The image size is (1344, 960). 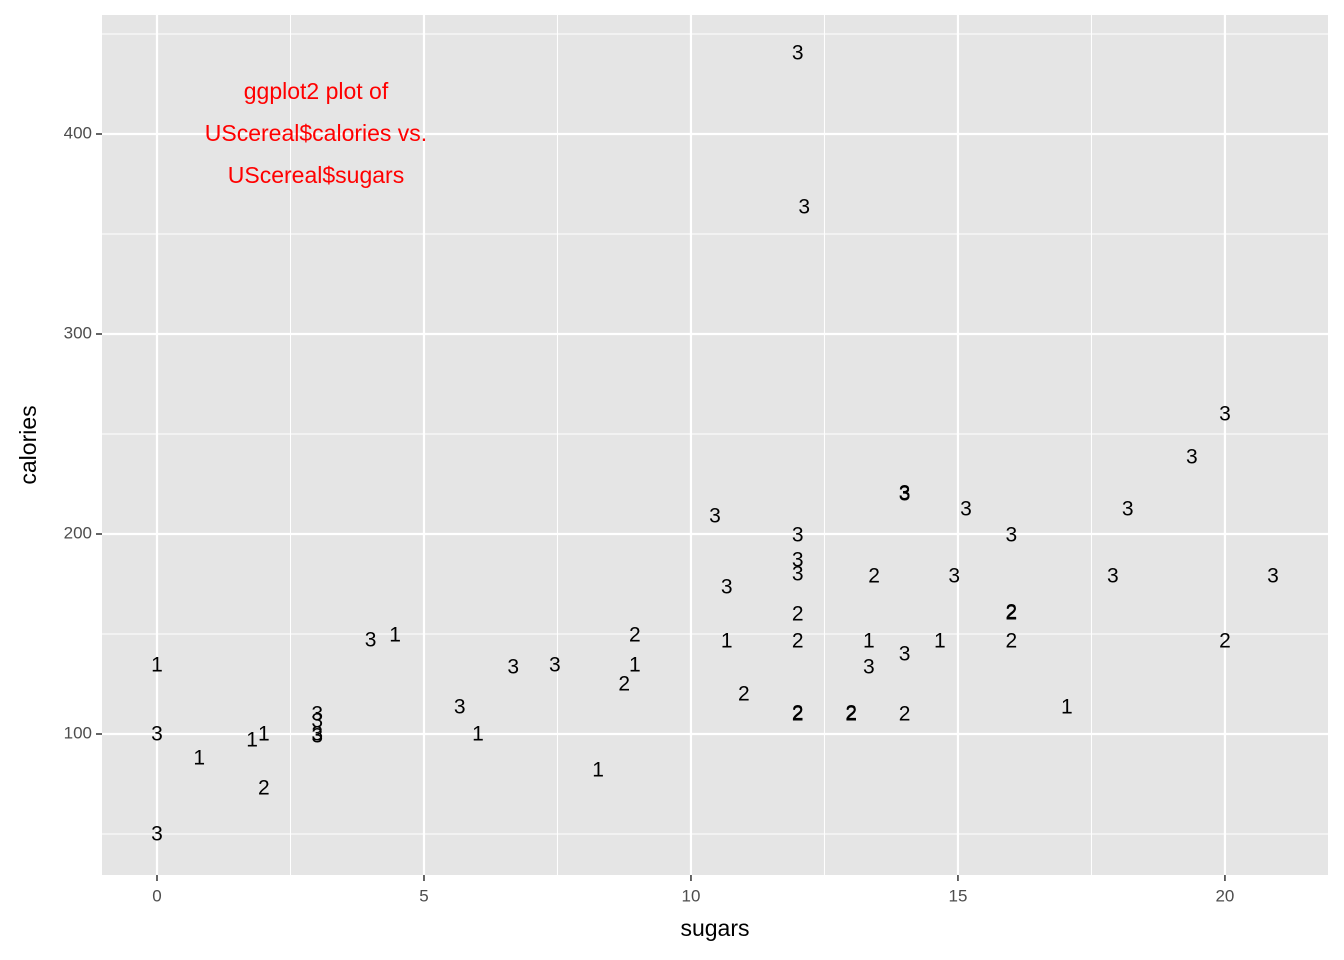 I want to click on y-tick-label: 400, so click(x=78, y=132).